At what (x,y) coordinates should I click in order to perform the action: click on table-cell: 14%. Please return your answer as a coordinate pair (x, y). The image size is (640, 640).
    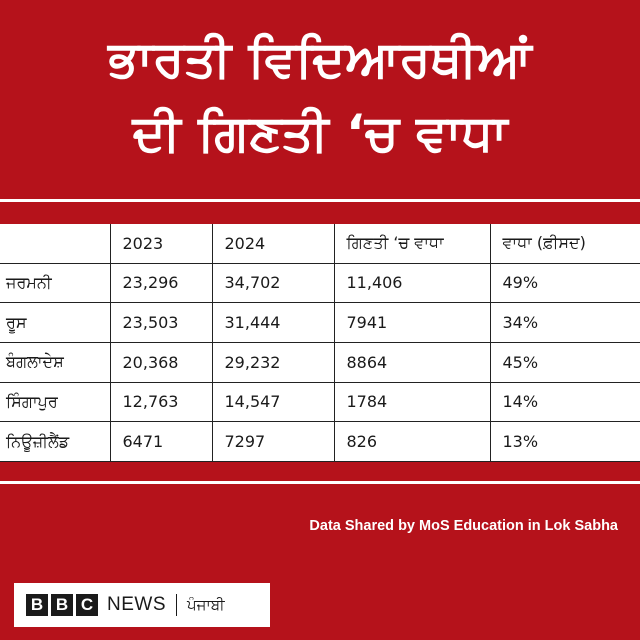
    Looking at the image, I should click on (564, 402).